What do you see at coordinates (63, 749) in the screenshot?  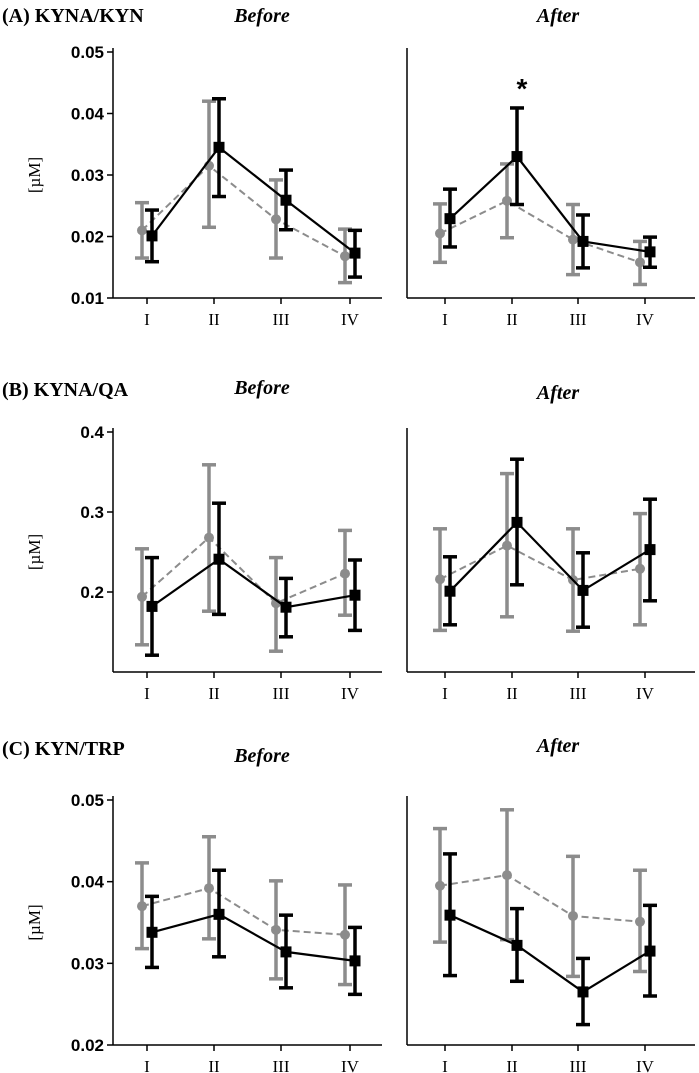 I see `panel-title: (C) KYN/TRP` at bounding box center [63, 749].